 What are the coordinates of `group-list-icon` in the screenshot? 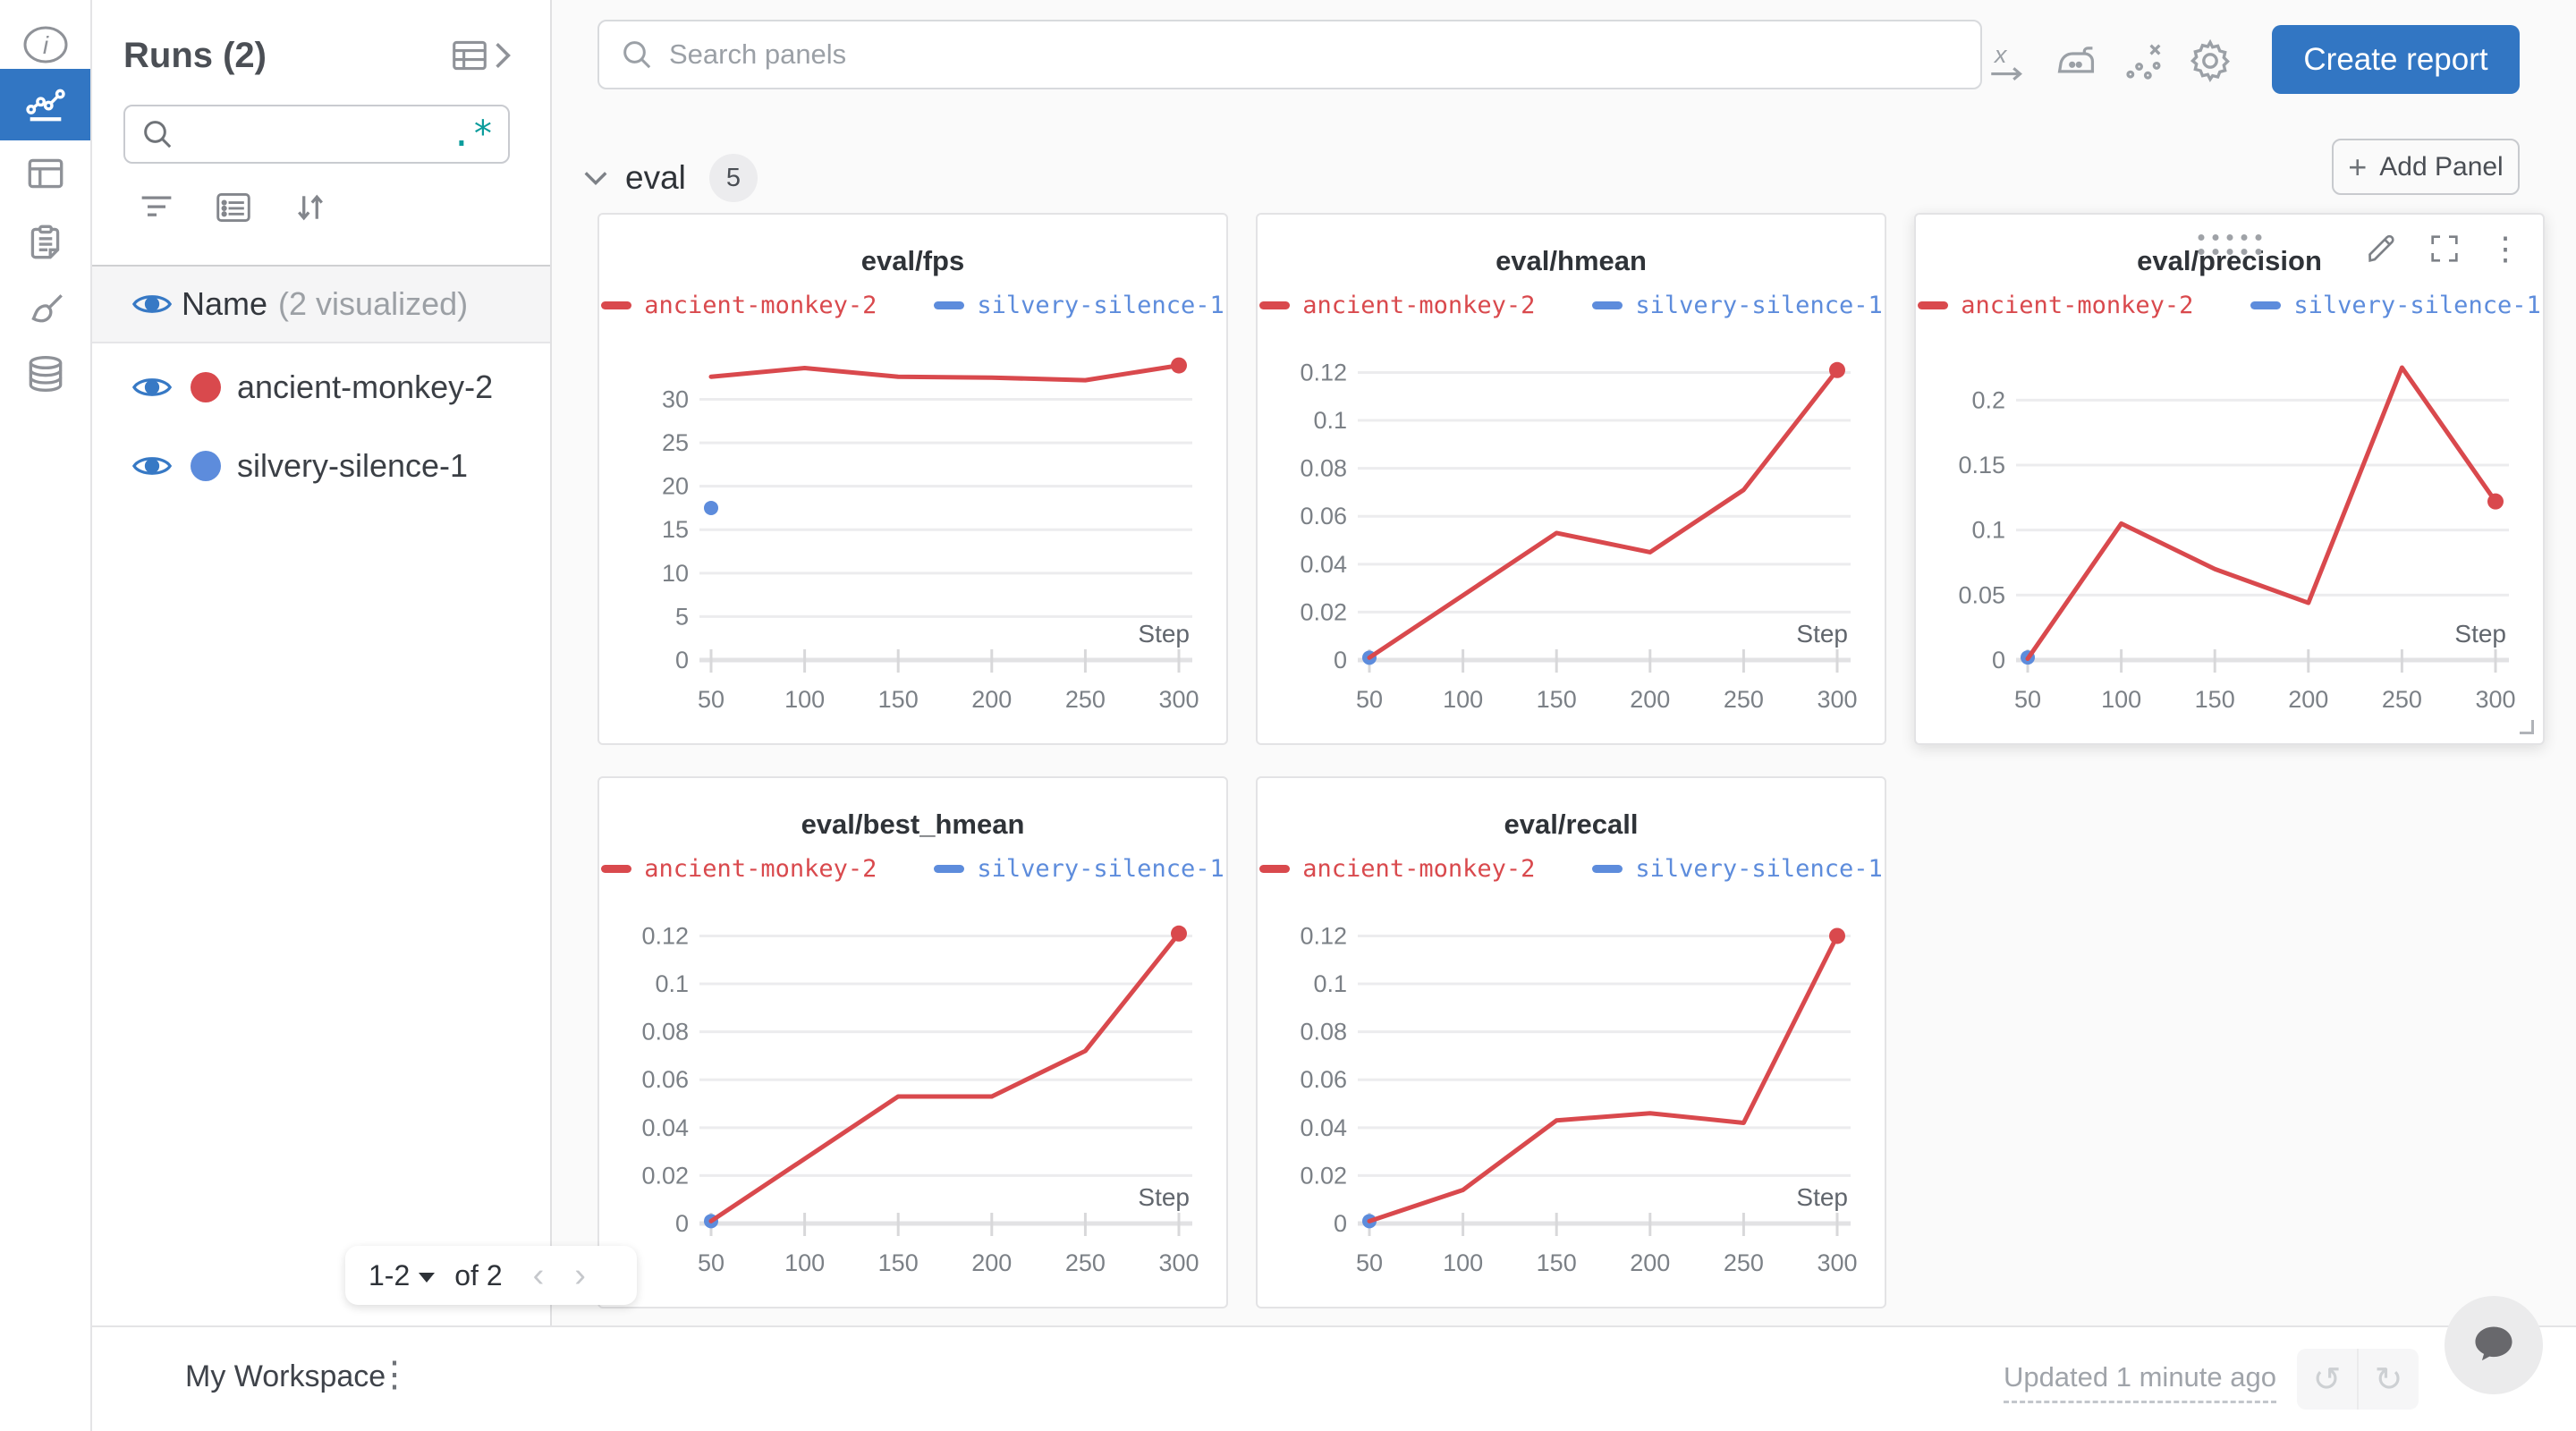 It's located at (233, 208).